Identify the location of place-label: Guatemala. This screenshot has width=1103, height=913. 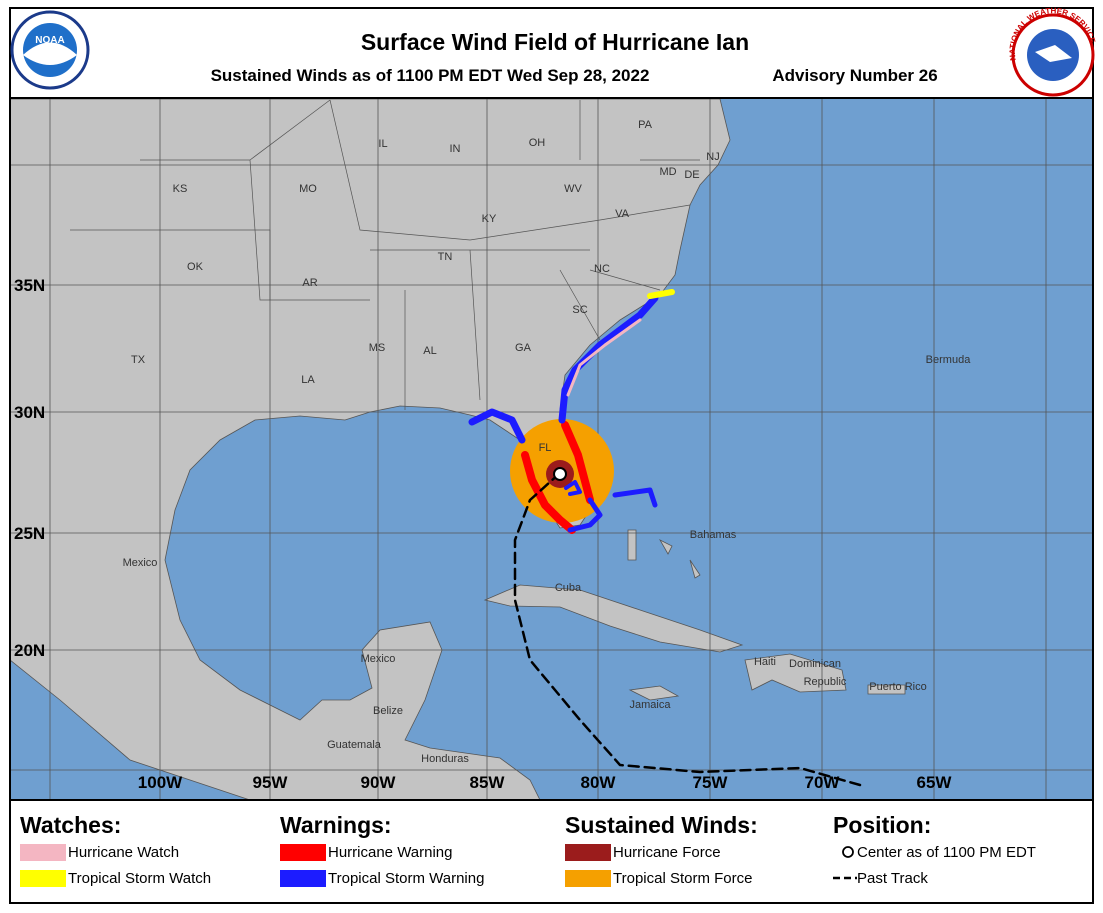
(354, 745).